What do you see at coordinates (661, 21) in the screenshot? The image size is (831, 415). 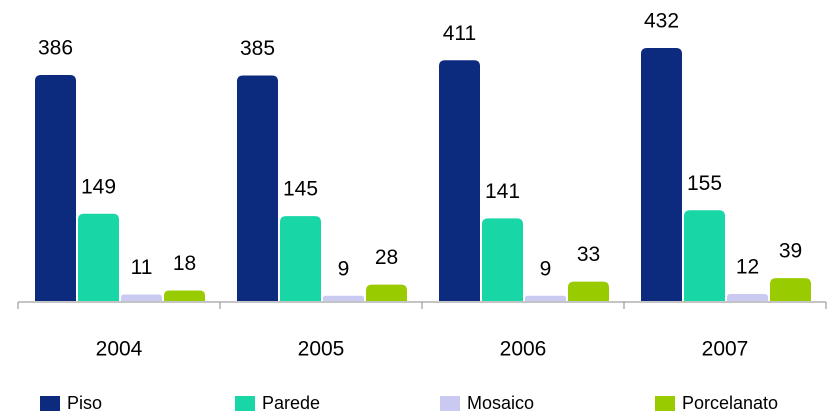 I see `value-label: 432` at bounding box center [661, 21].